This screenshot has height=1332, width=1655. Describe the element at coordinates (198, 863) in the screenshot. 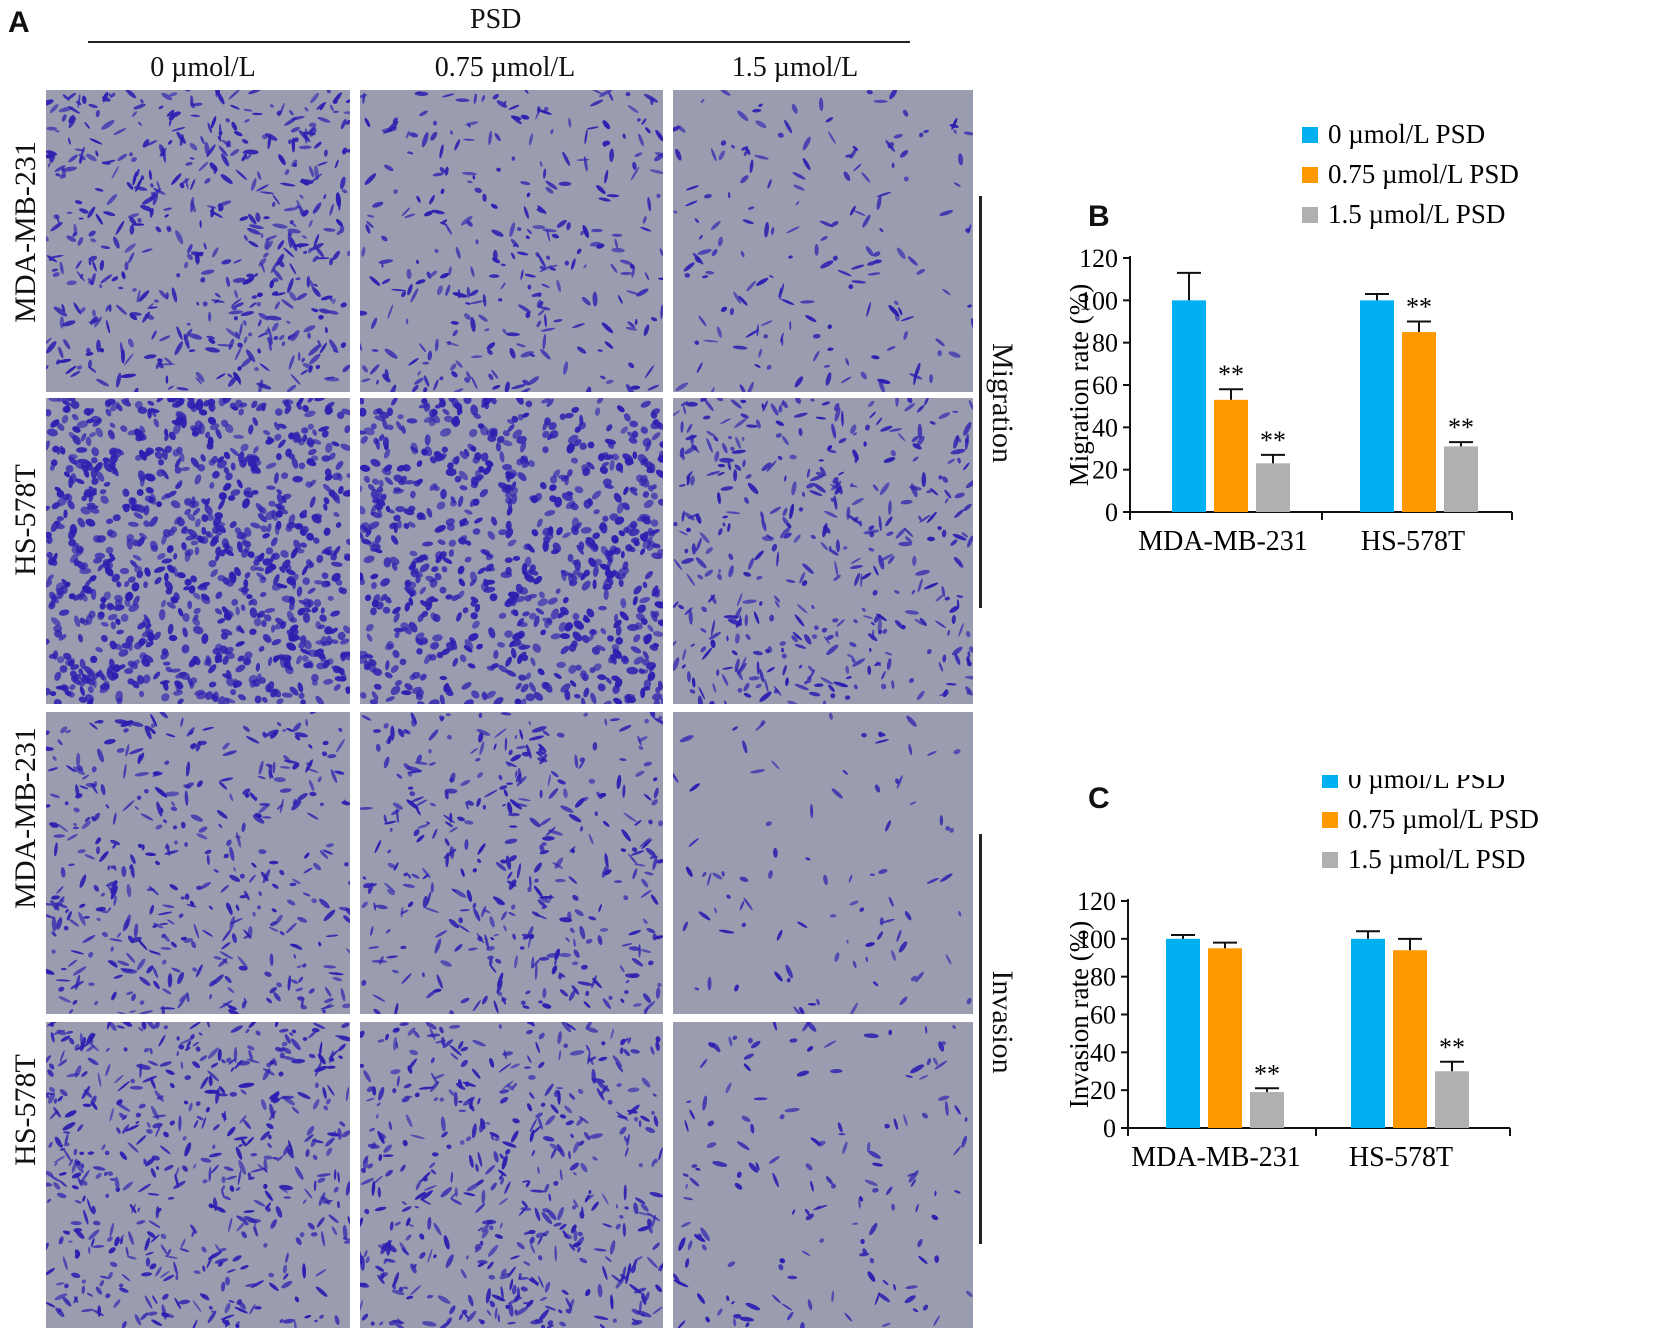

I see `micrograph-r2-c0` at that location.